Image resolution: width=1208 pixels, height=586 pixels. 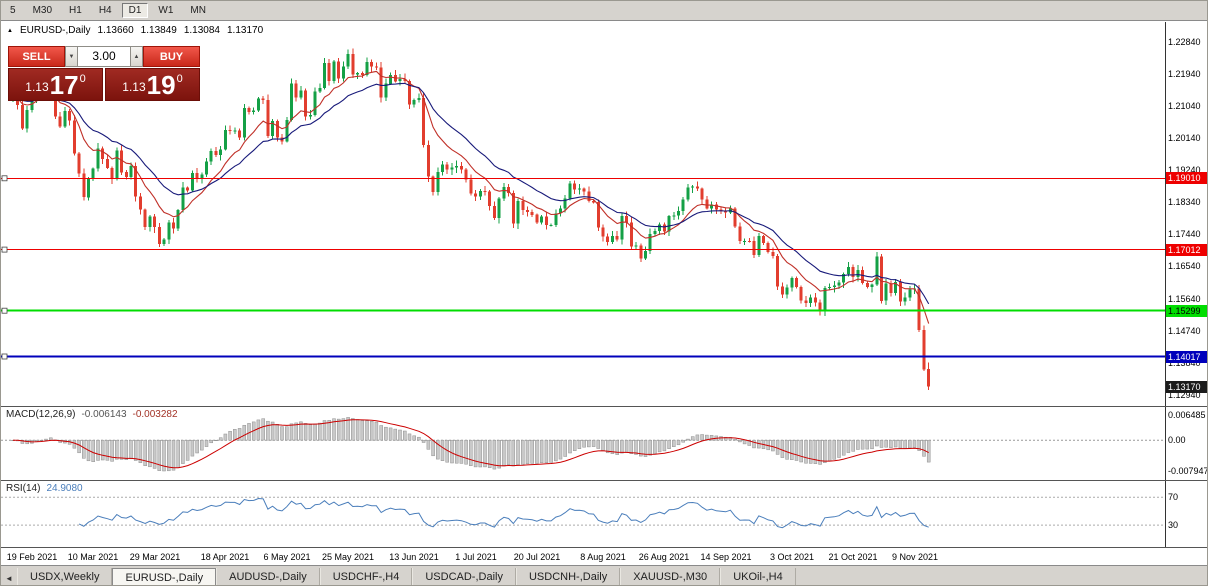 I want to click on date-axis-label: 6 May 2021, so click(x=287, y=557).